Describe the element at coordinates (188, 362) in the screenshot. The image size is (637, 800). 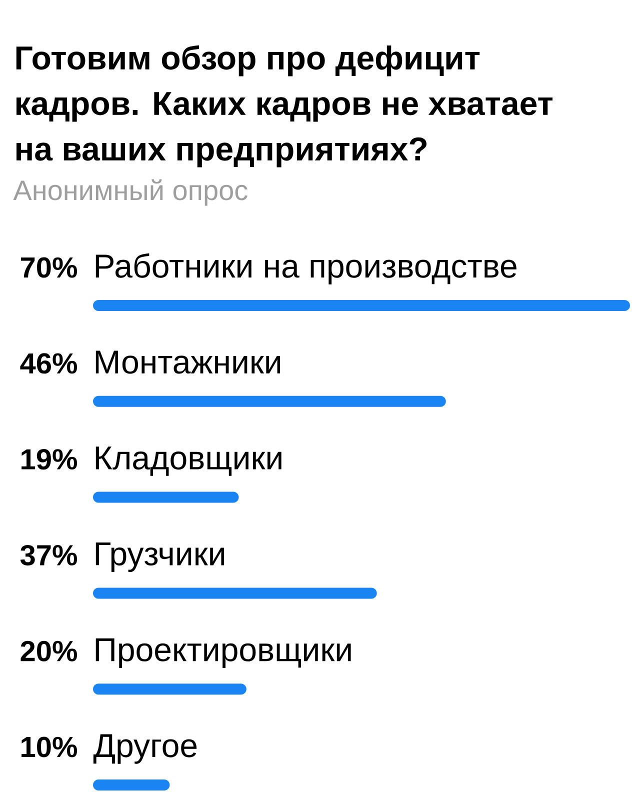
I see `y-tick-label: Монтажники` at that location.